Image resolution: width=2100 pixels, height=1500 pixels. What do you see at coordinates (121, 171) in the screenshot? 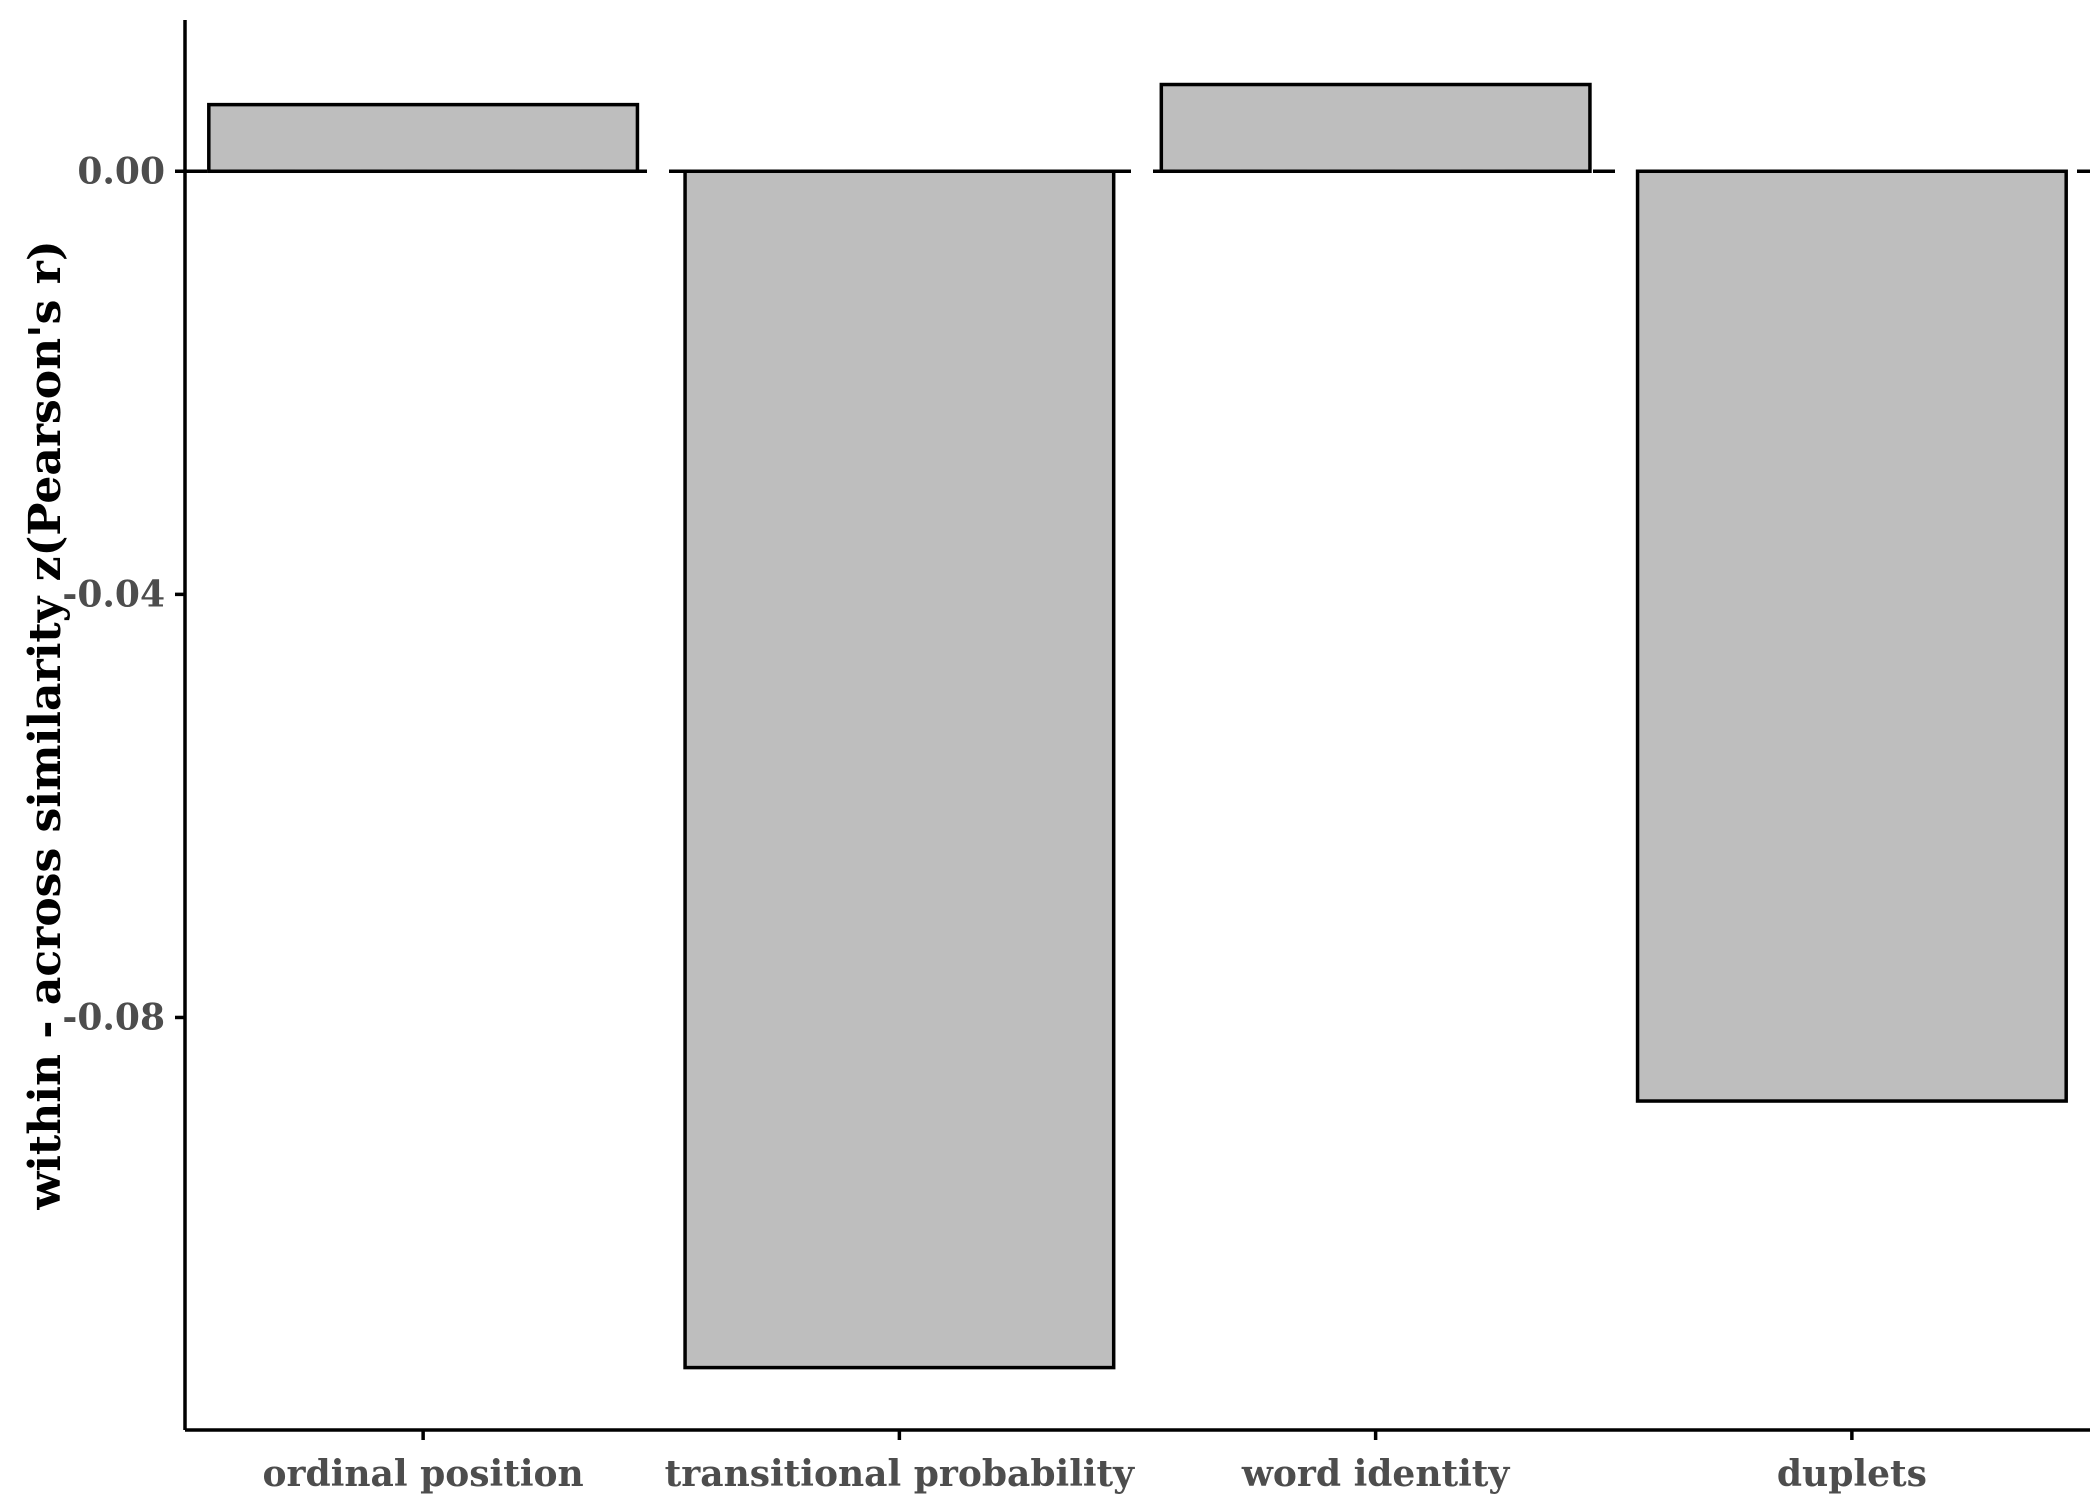
I see `y-tick-label: 0.00` at bounding box center [121, 171].